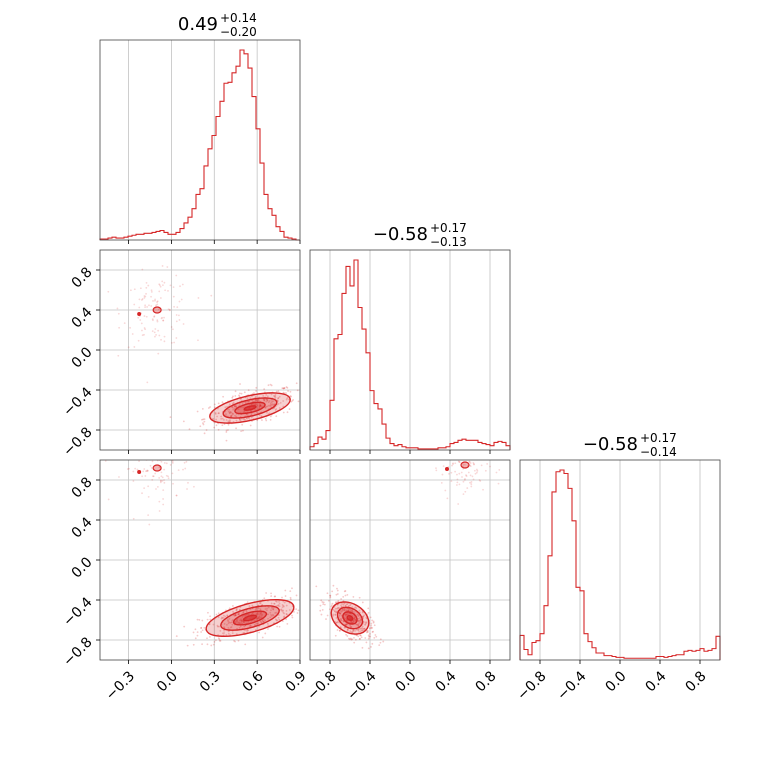 The image size is (760, 760). What do you see at coordinates (402, 682) in the screenshot?
I see `x-ticks: −0.8 −0.4 0.0 0.4 0.8` at bounding box center [402, 682].